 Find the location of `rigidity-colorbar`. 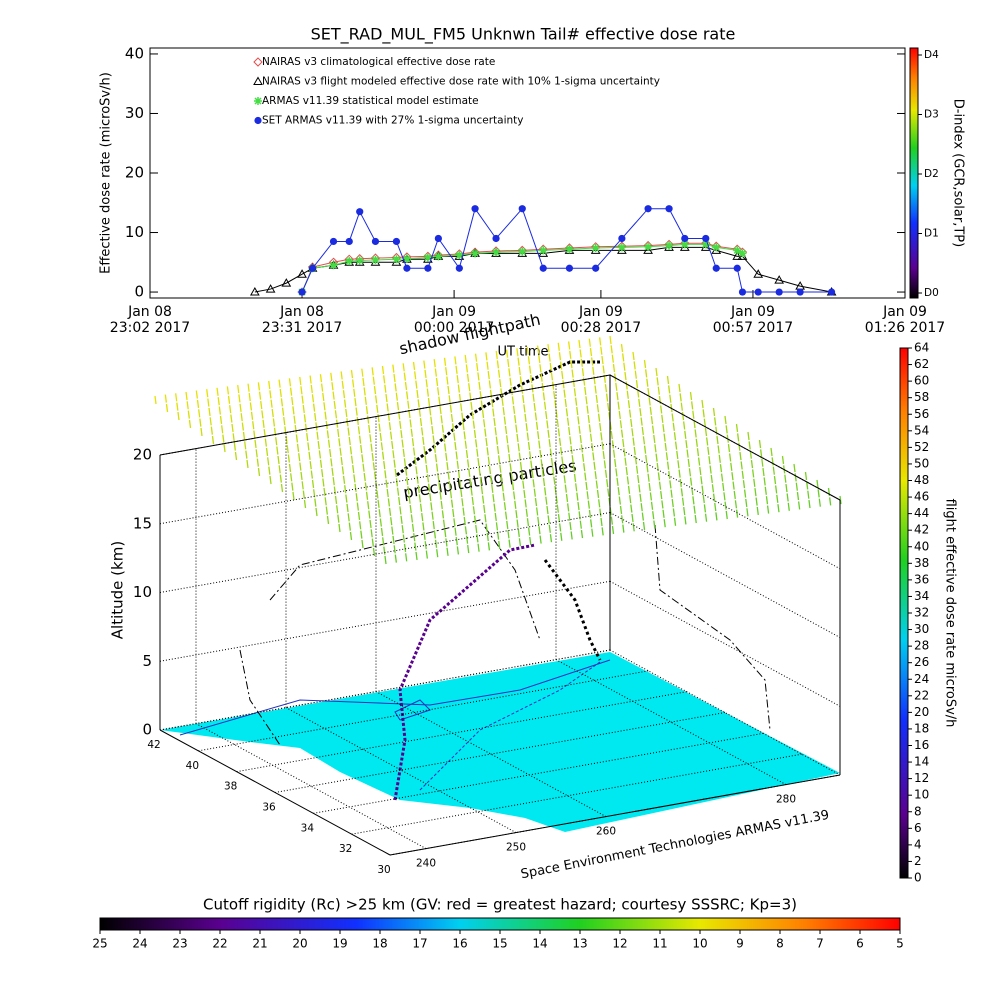

rigidity-colorbar is located at coordinates (500, 924).